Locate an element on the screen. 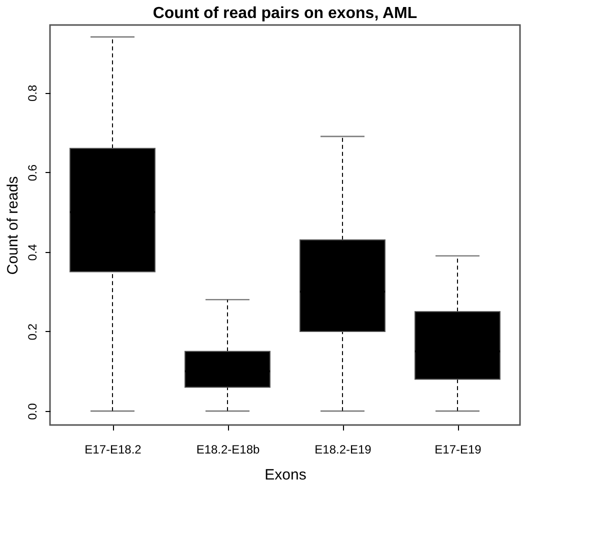 This screenshot has height=534, width=591. x-axis-title: Exons is located at coordinates (285, 475).